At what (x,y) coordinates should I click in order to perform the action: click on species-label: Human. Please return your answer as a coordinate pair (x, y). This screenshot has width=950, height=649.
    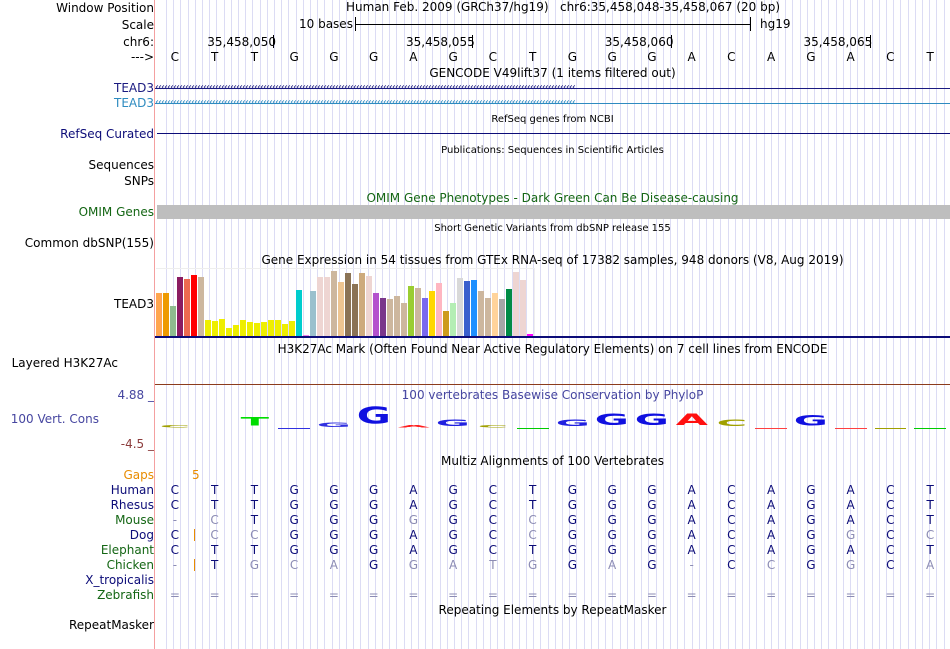
    Looking at the image, I should click on (132, 490).